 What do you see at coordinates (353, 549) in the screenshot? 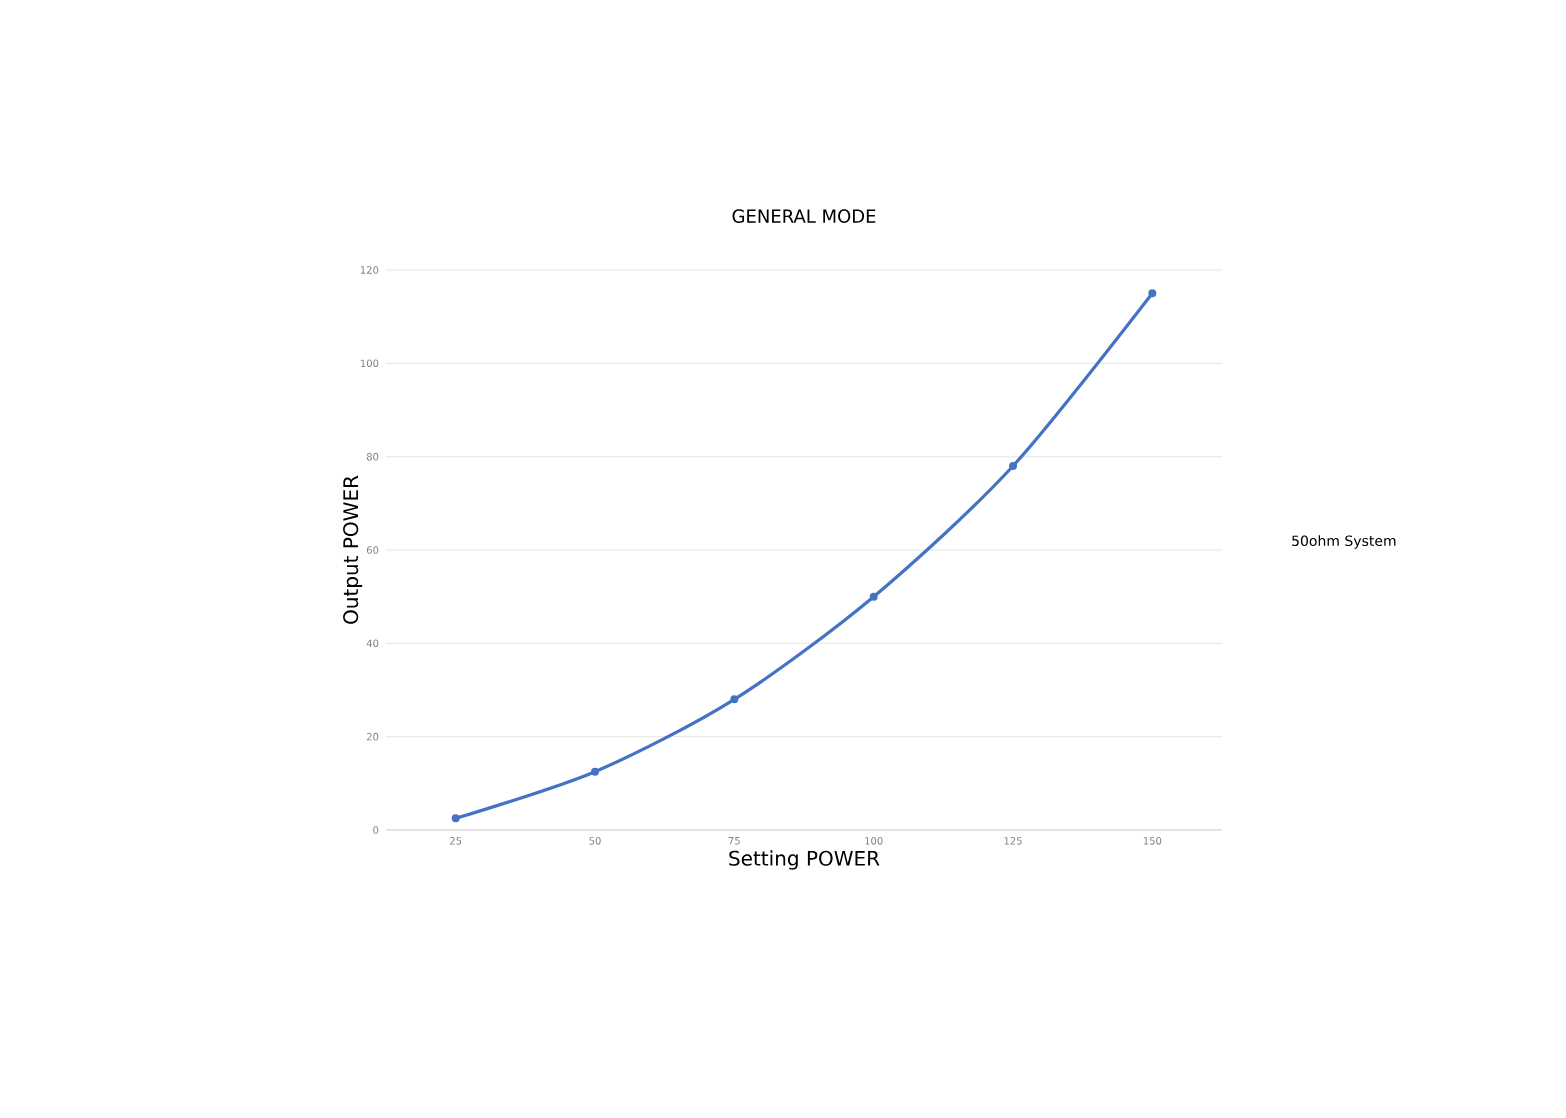
I see `y-axis-title: Output POWER` at bounding box center [353, 549].